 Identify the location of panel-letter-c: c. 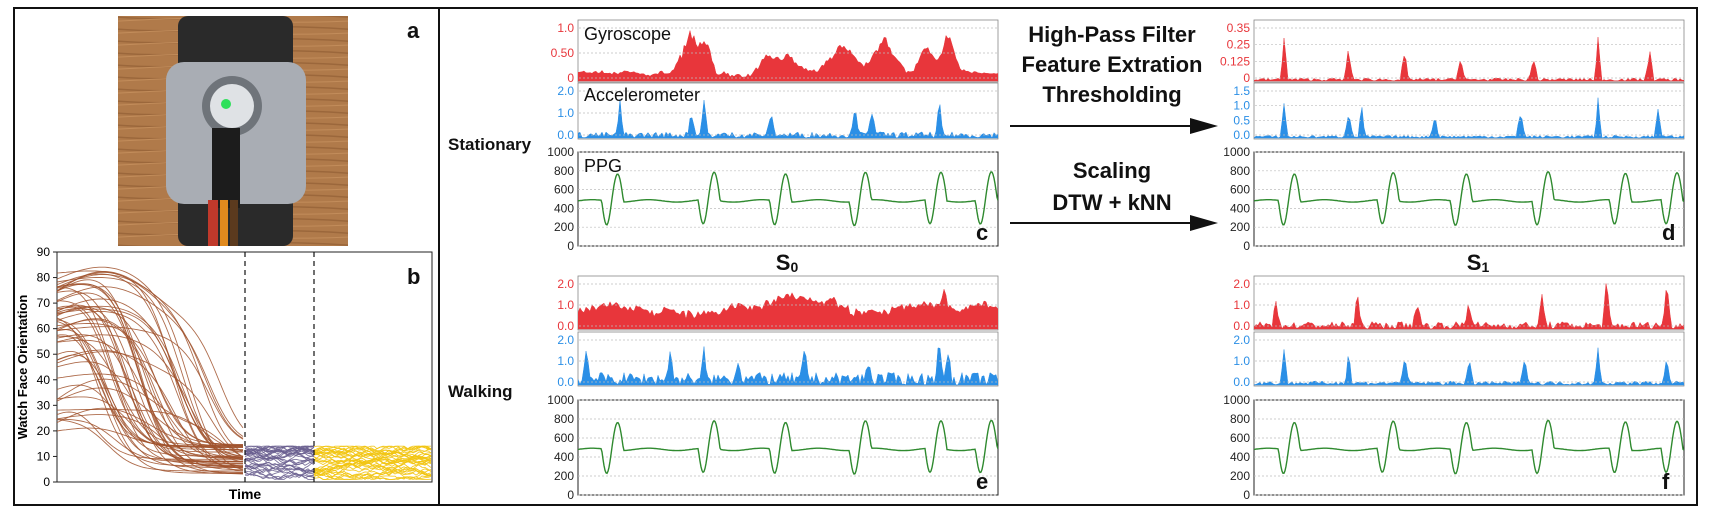
(982, 232).